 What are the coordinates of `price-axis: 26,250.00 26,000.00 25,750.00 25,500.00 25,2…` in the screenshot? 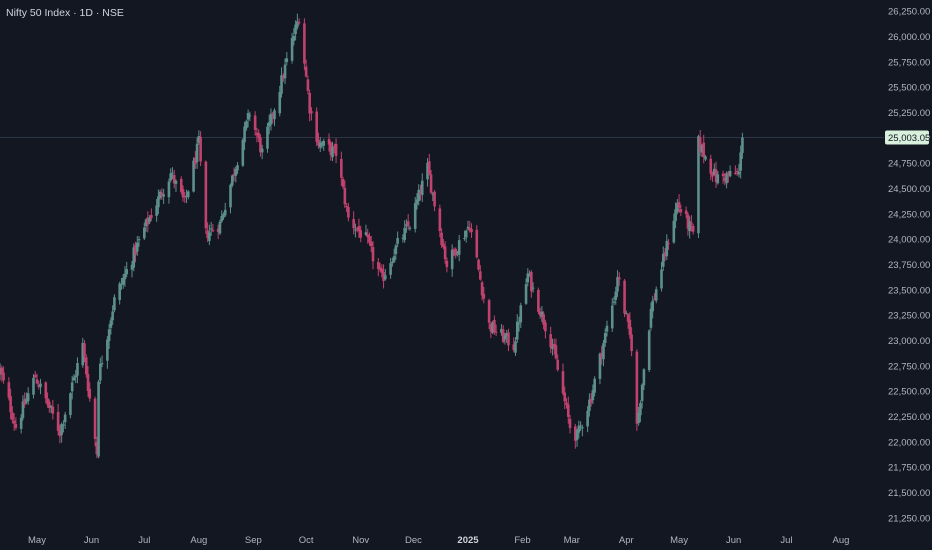 It's located at (909, 266).